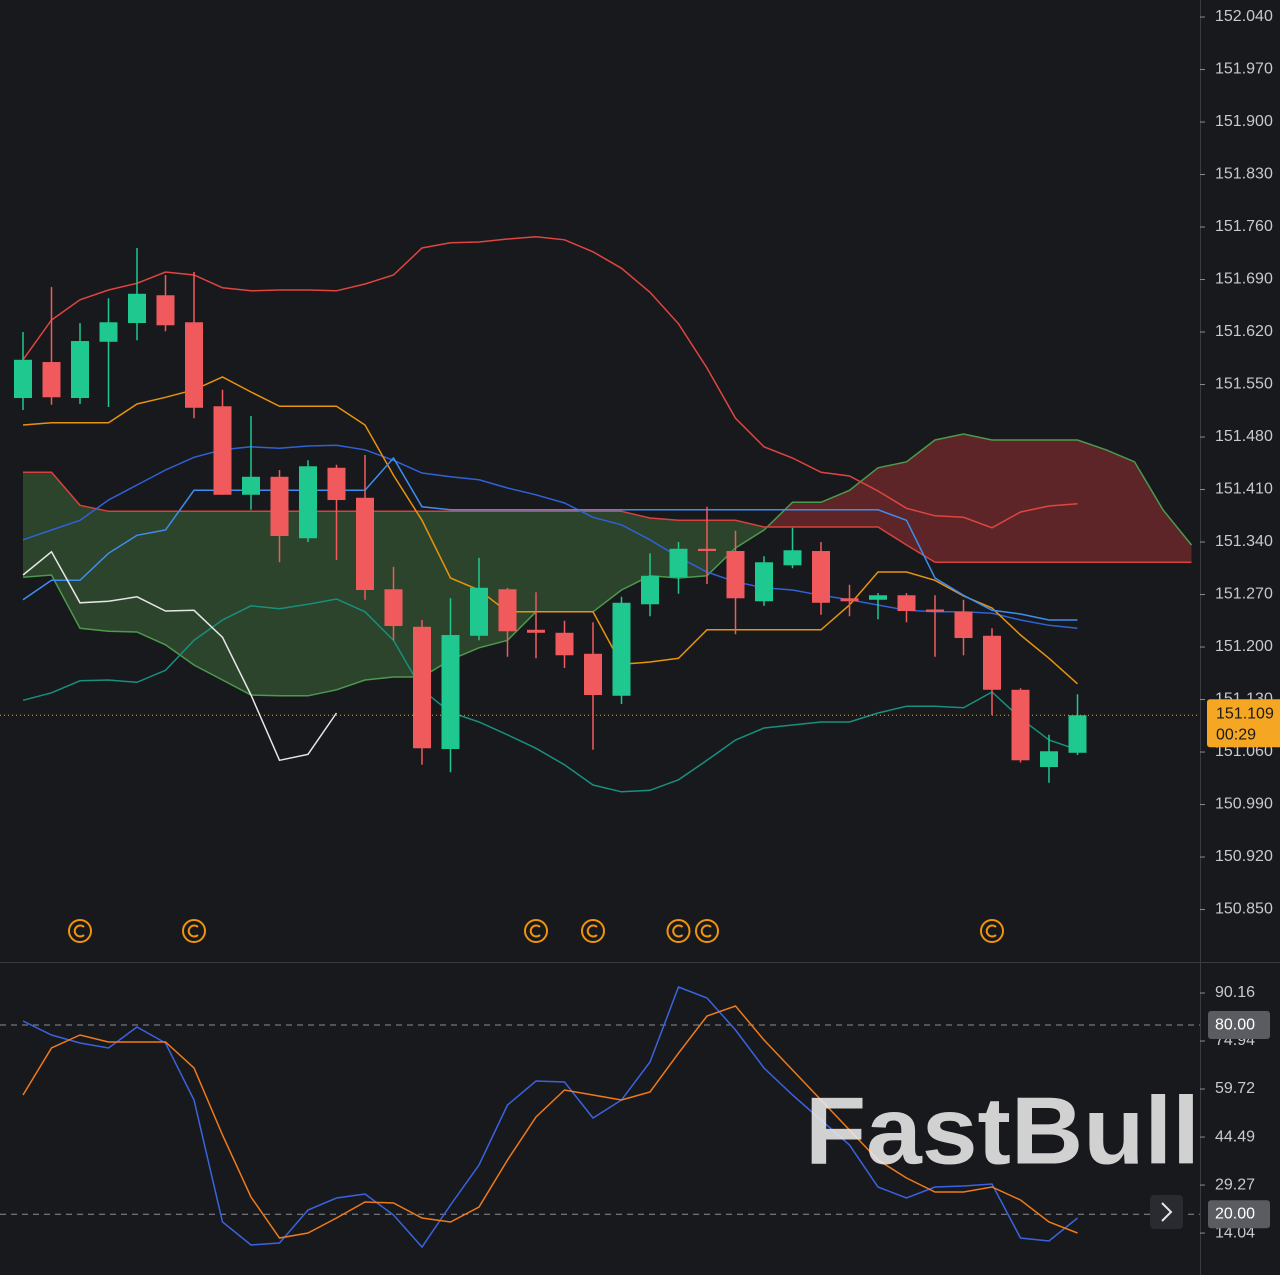  I want to click on scroll-button, so click(1166, 1212).